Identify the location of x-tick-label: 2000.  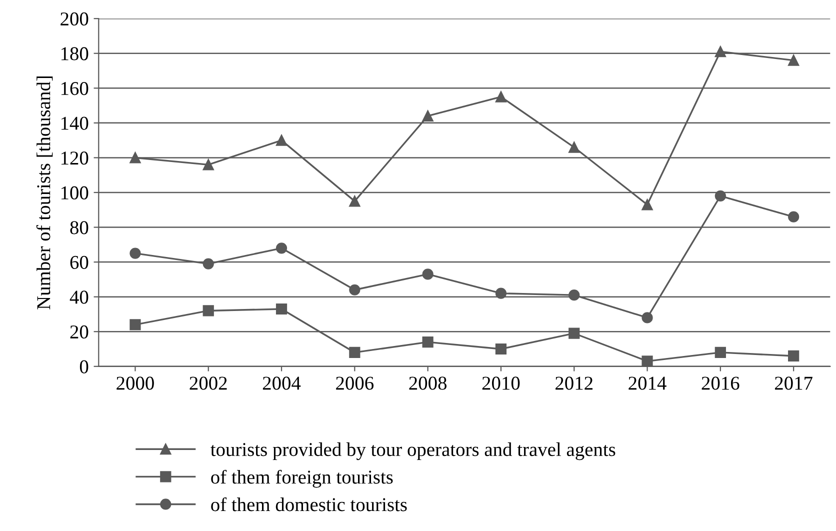
(135, 383).